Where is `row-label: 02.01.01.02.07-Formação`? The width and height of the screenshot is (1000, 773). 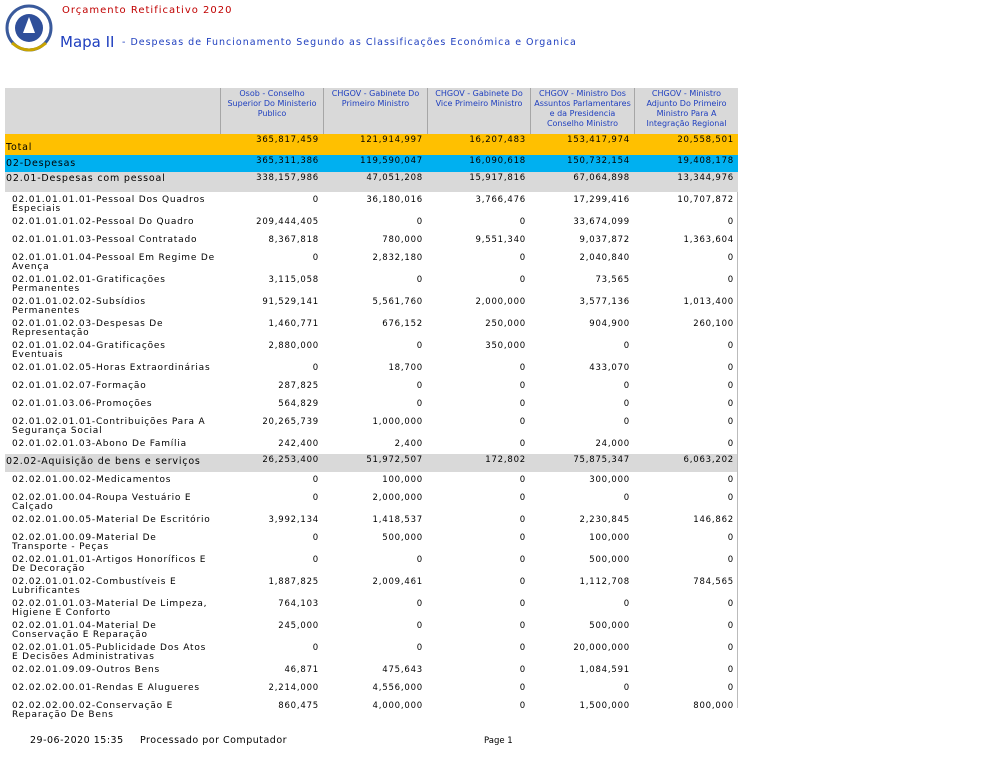
row-label: 02.01.01.02.07-Formação is located at coordinates (79, 386).